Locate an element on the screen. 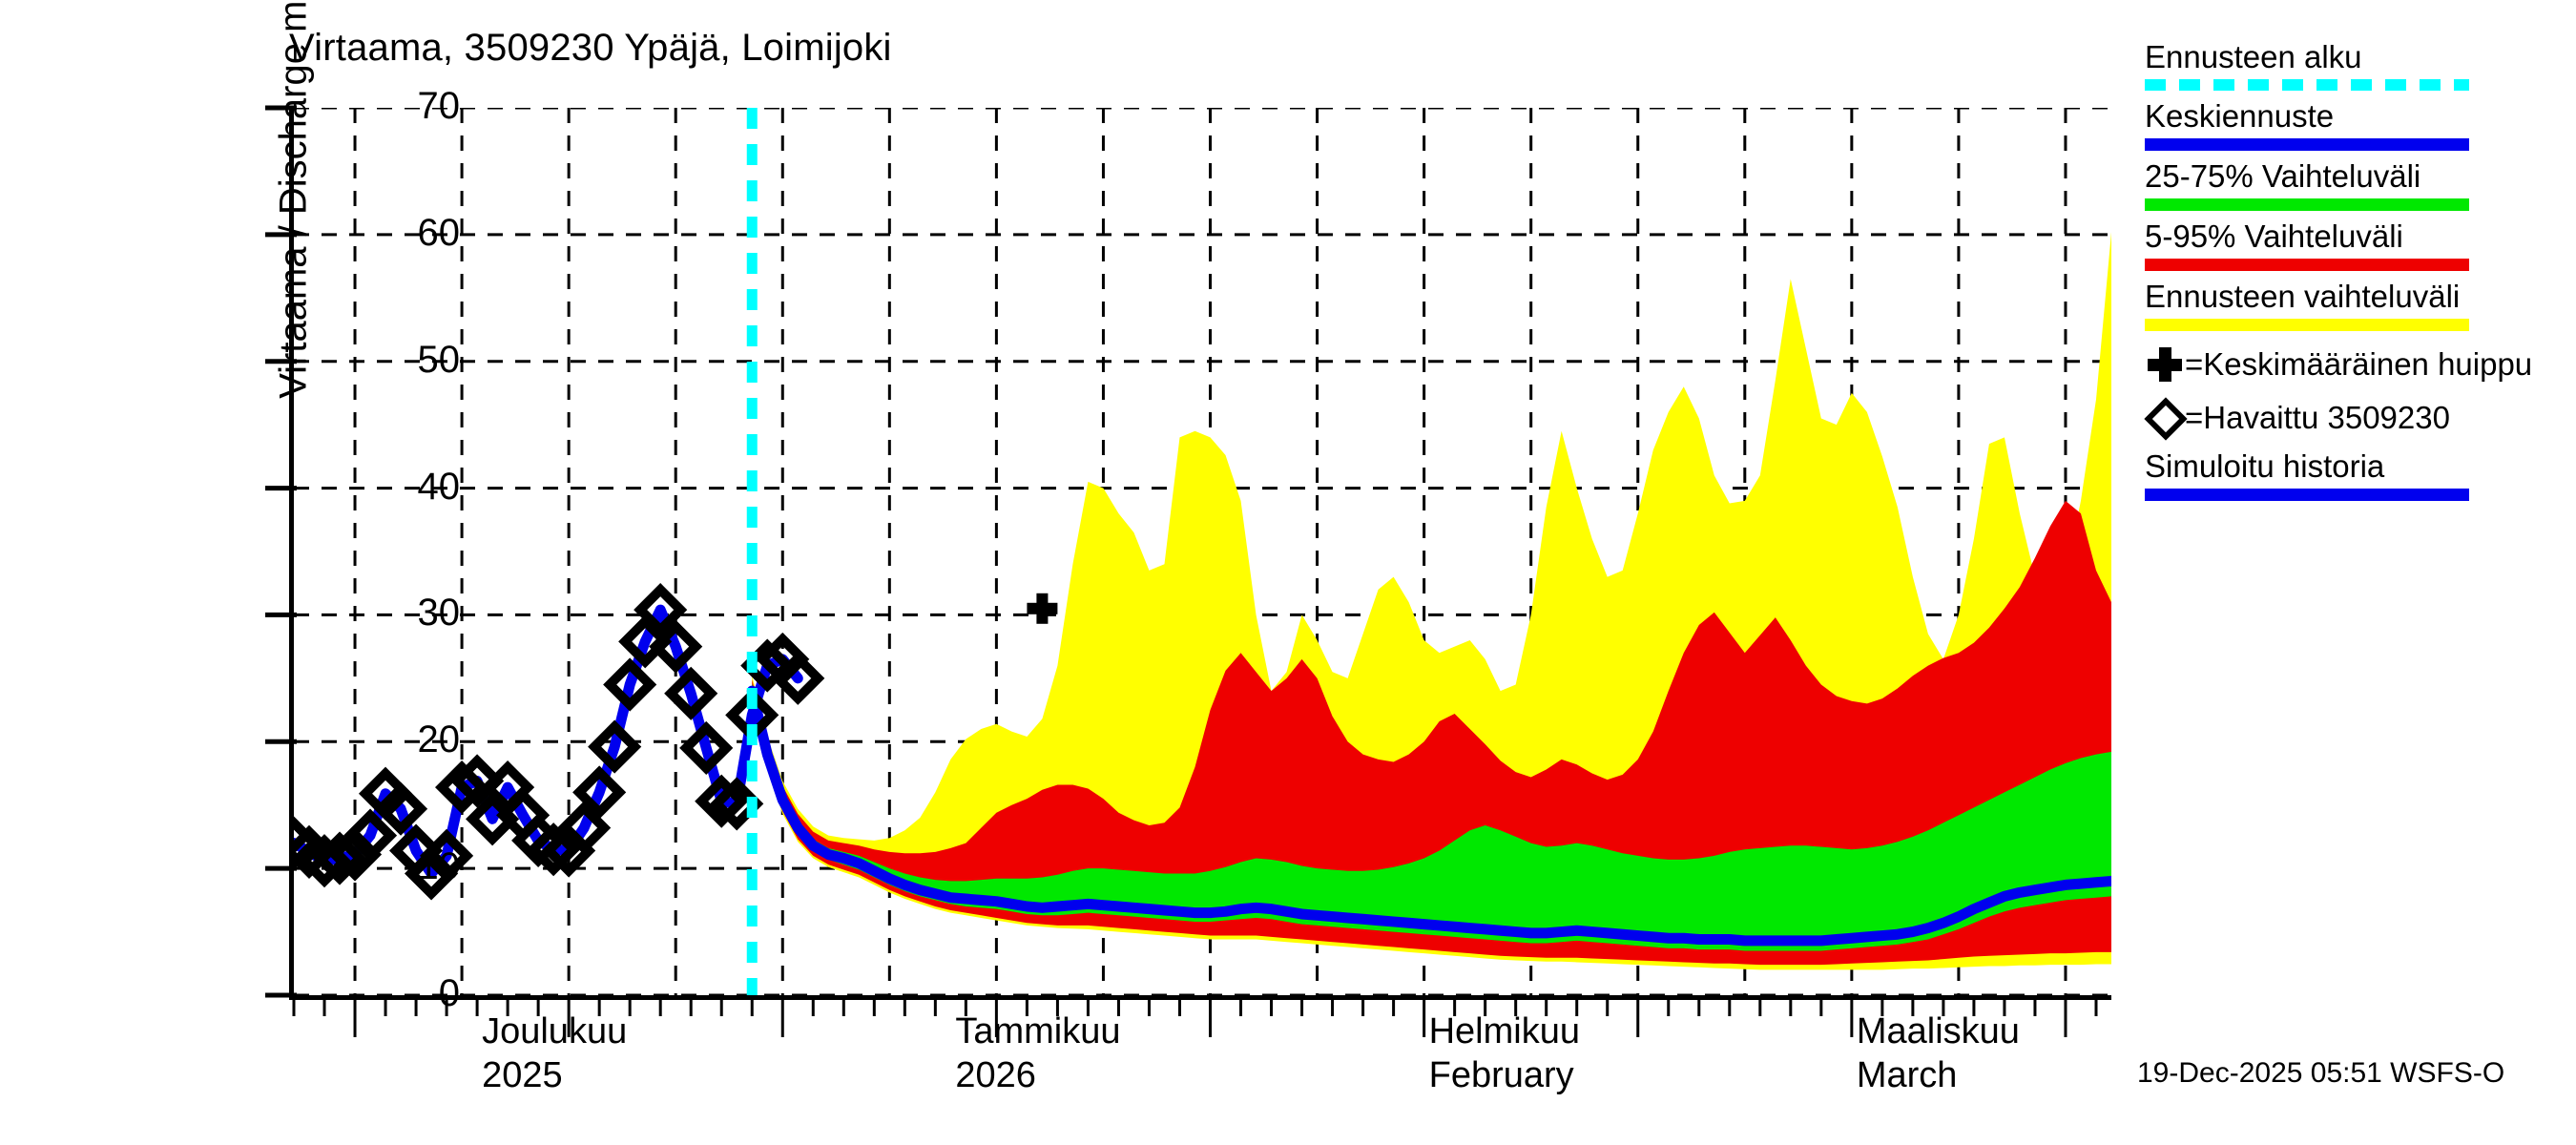 The width and height of the screenshot is (2576, 1145). legend-item-label: Ennusteen vaihteluväli is located at coordinates (2303, 296).